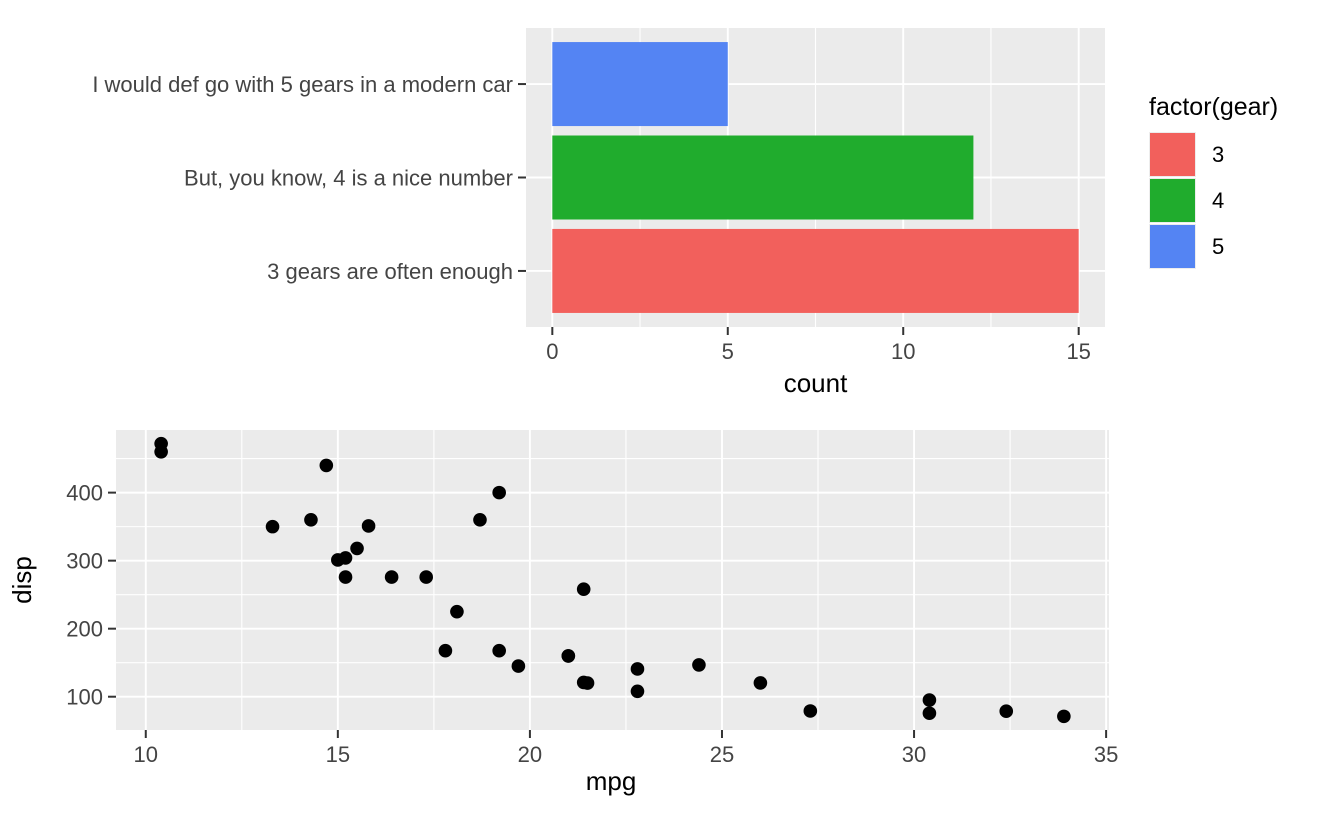 This screenshot has width=1344, height=830. What do you see at coordinates (1213, 107) in the screenshot?
I see `legend-title: factor(gear)` at bounding box center [1213, 107].